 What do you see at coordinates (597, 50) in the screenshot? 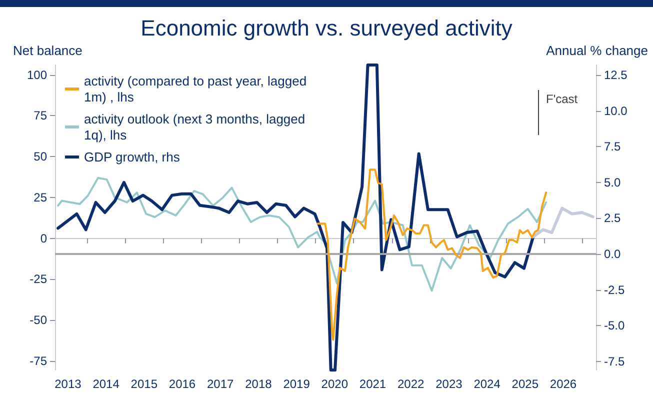
I see `y2-axis-title: Annual % change` at bounding box center [597, 50].